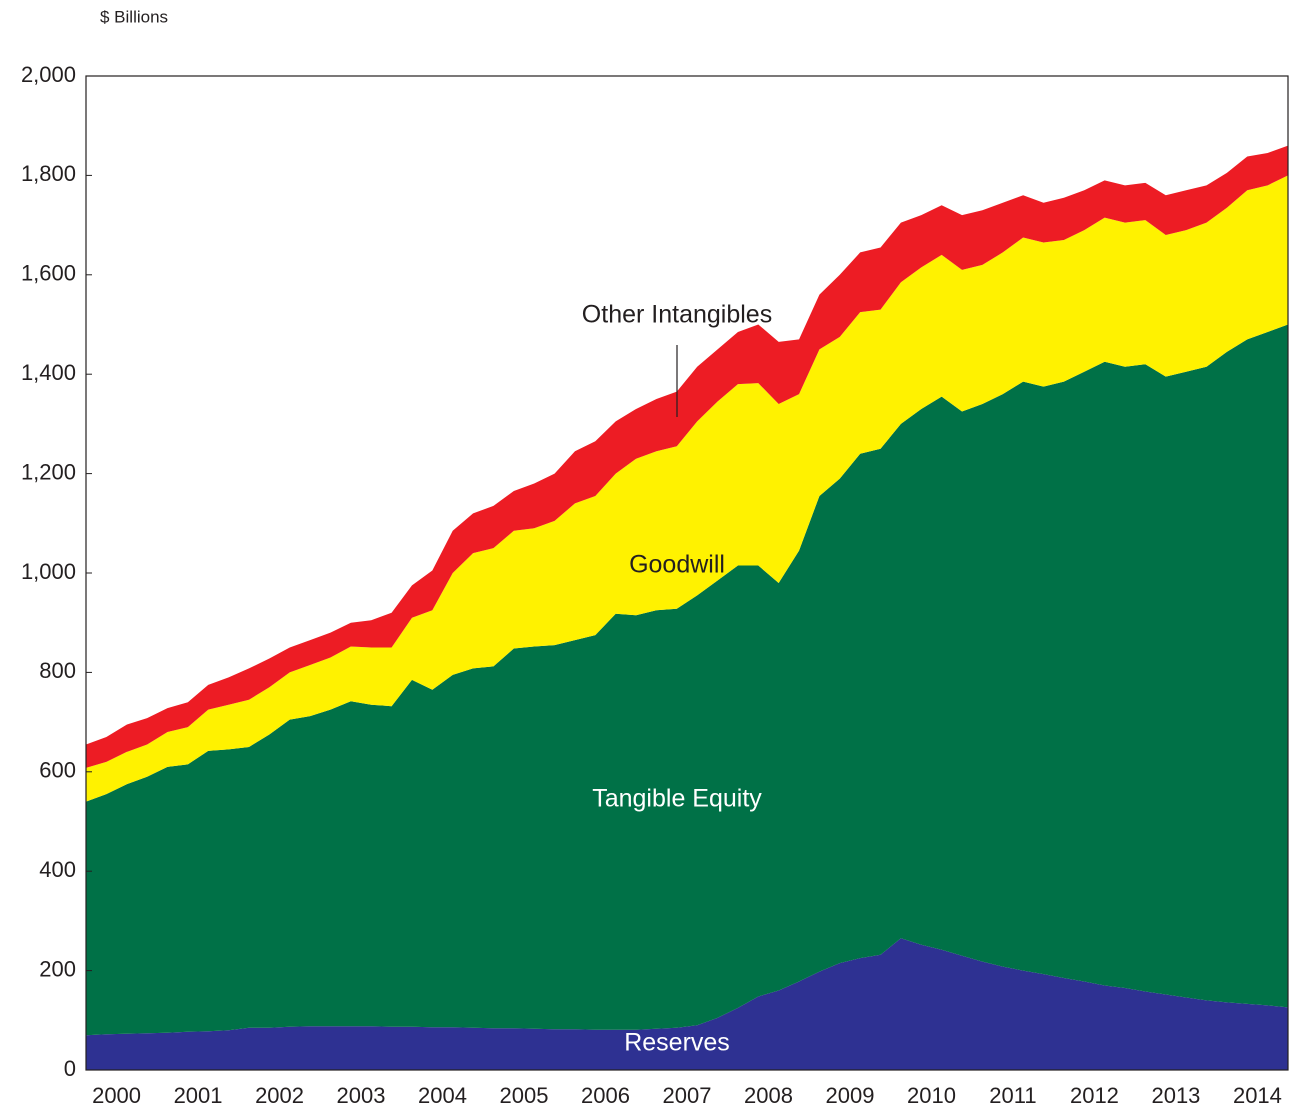 This screenshot has height=1117, width=1290. Describe the element at coordinates (677, 565) in the screenshot. I see `series-label: Goodwill` at that location.